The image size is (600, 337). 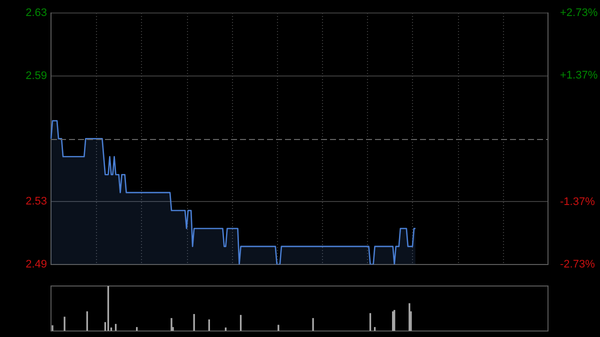 I want to click on y2-tick-label: +2.73%, so click(x=579, y=13).